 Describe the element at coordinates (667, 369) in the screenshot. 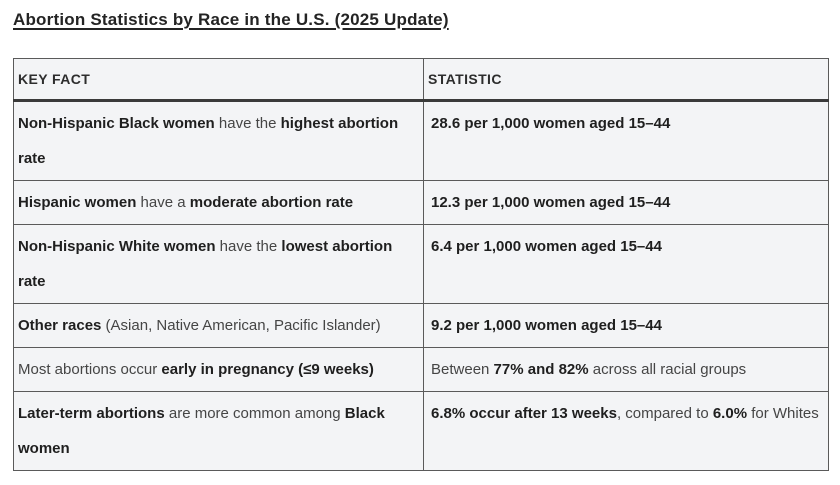

I see `text-segment: across all racial groups` at that location.